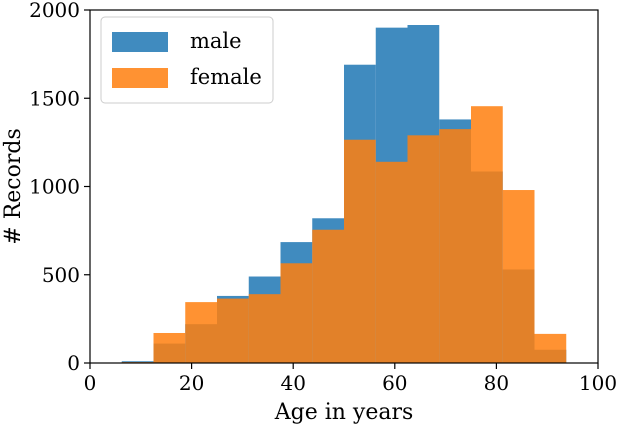 The image size is (640, 427). What do you see at coordinates (598, 383) in the screenshot?
I see `x-tick-label: 100` at bounding box center [598, 383].